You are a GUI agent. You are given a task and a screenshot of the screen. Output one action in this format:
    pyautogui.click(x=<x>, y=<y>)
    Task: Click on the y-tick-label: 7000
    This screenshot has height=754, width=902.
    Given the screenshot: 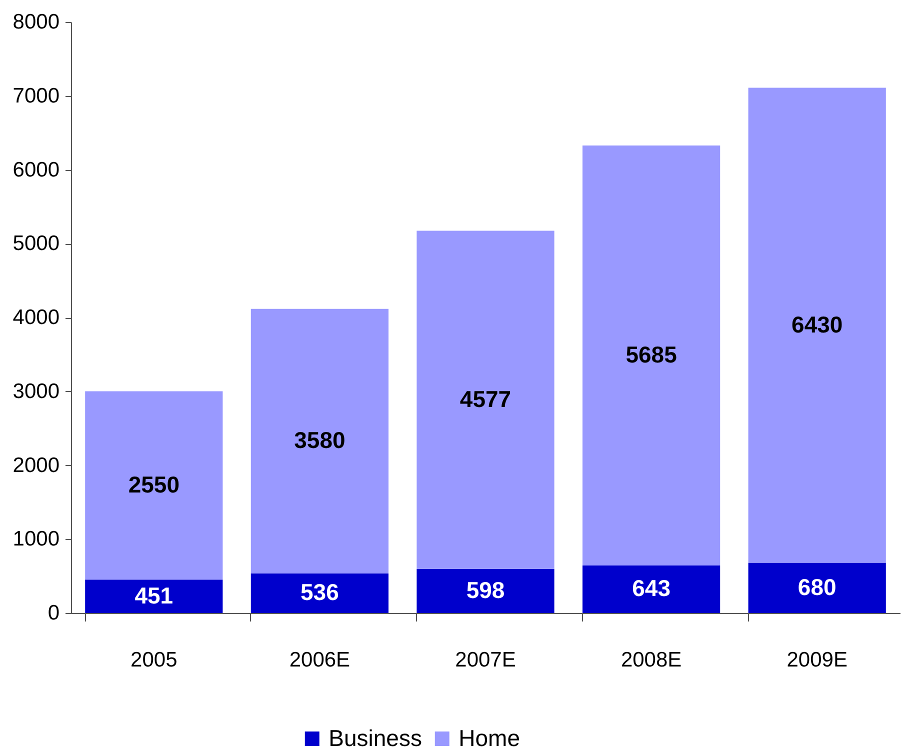 What is the action you would take?
    pyautogui.click(x=36, y=96)
    